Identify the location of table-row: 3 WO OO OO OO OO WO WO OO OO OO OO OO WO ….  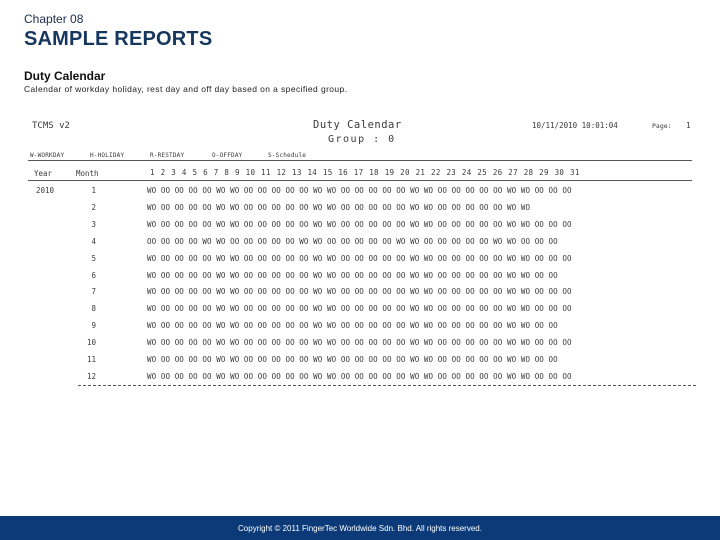
(361, 228).